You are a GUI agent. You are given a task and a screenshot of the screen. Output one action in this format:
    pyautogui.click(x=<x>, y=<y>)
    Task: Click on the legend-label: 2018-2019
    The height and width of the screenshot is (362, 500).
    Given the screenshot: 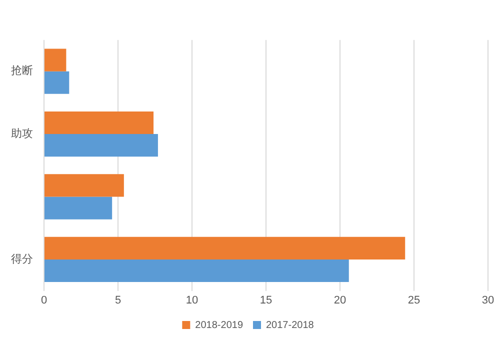 What is the action you would take?
    pyautogui.click(x=219, y=325)
    